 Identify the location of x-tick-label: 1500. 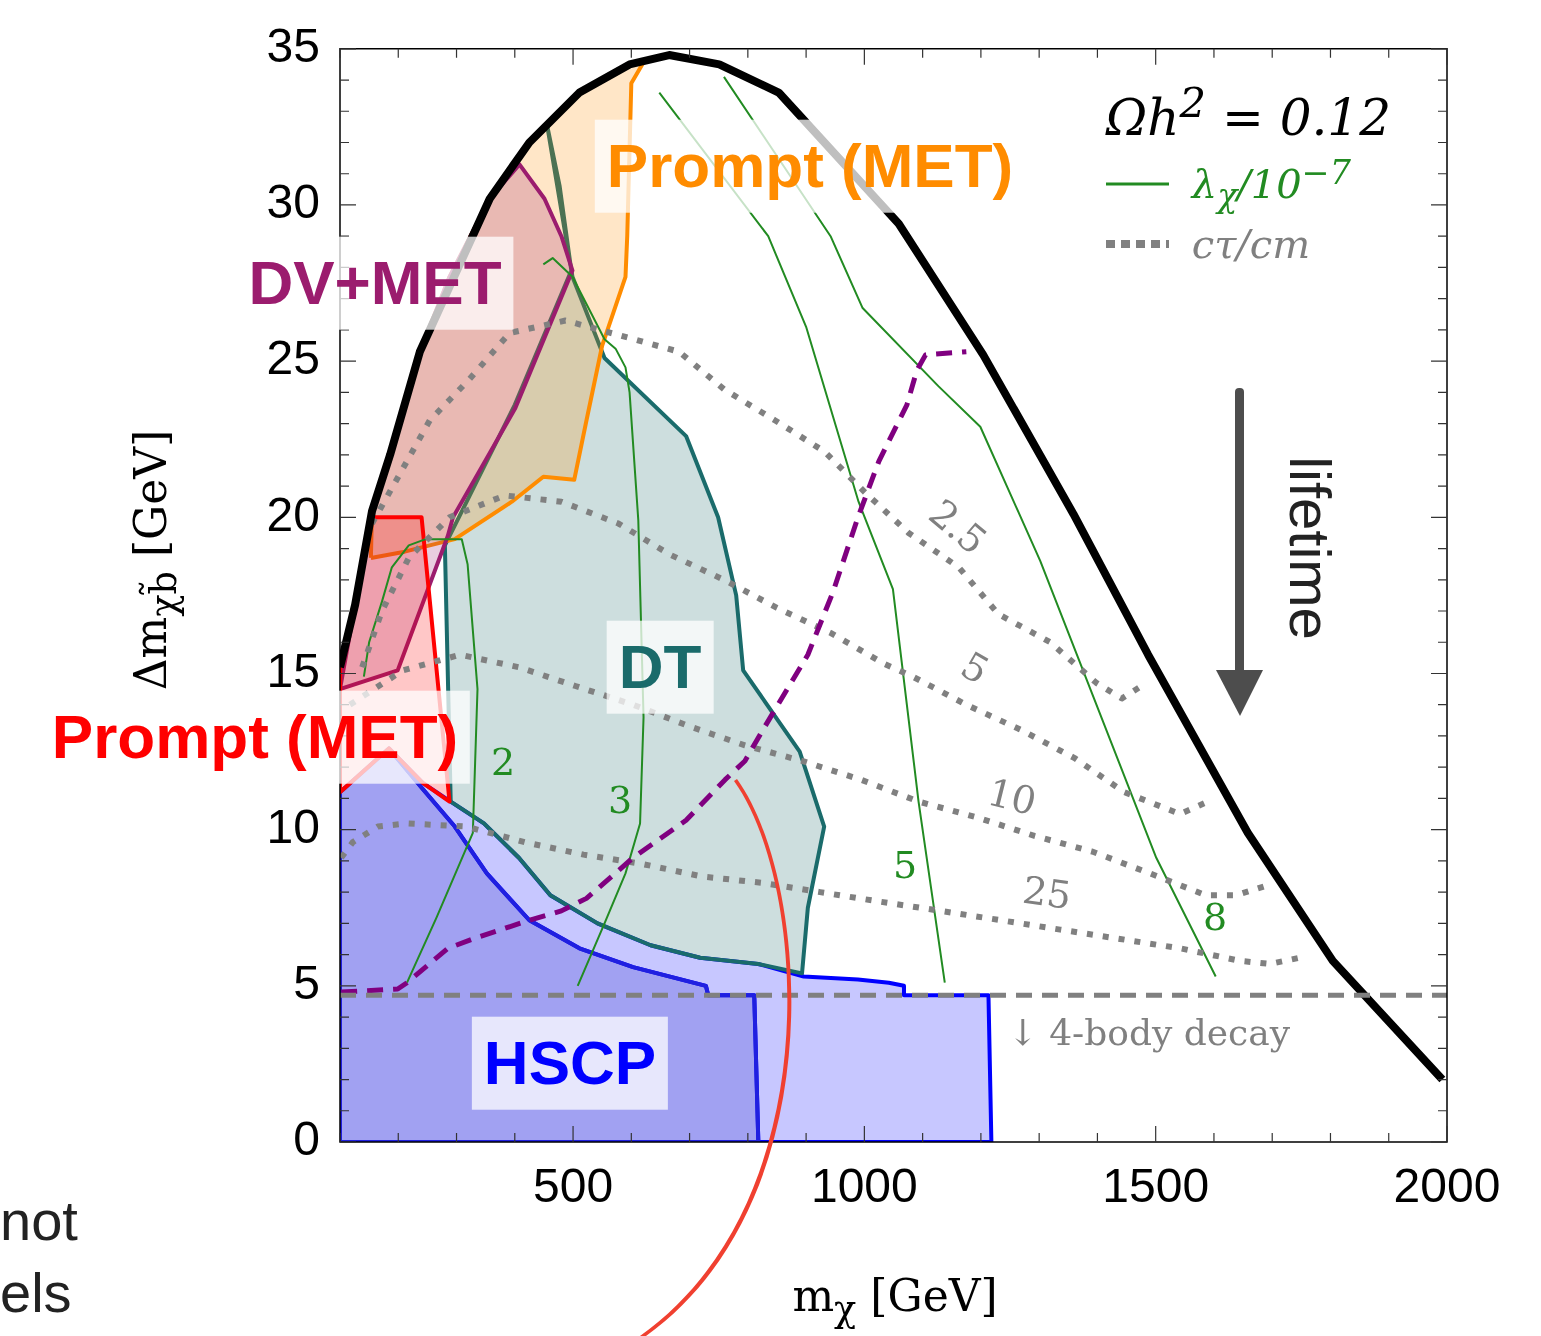
(1156, 1186).